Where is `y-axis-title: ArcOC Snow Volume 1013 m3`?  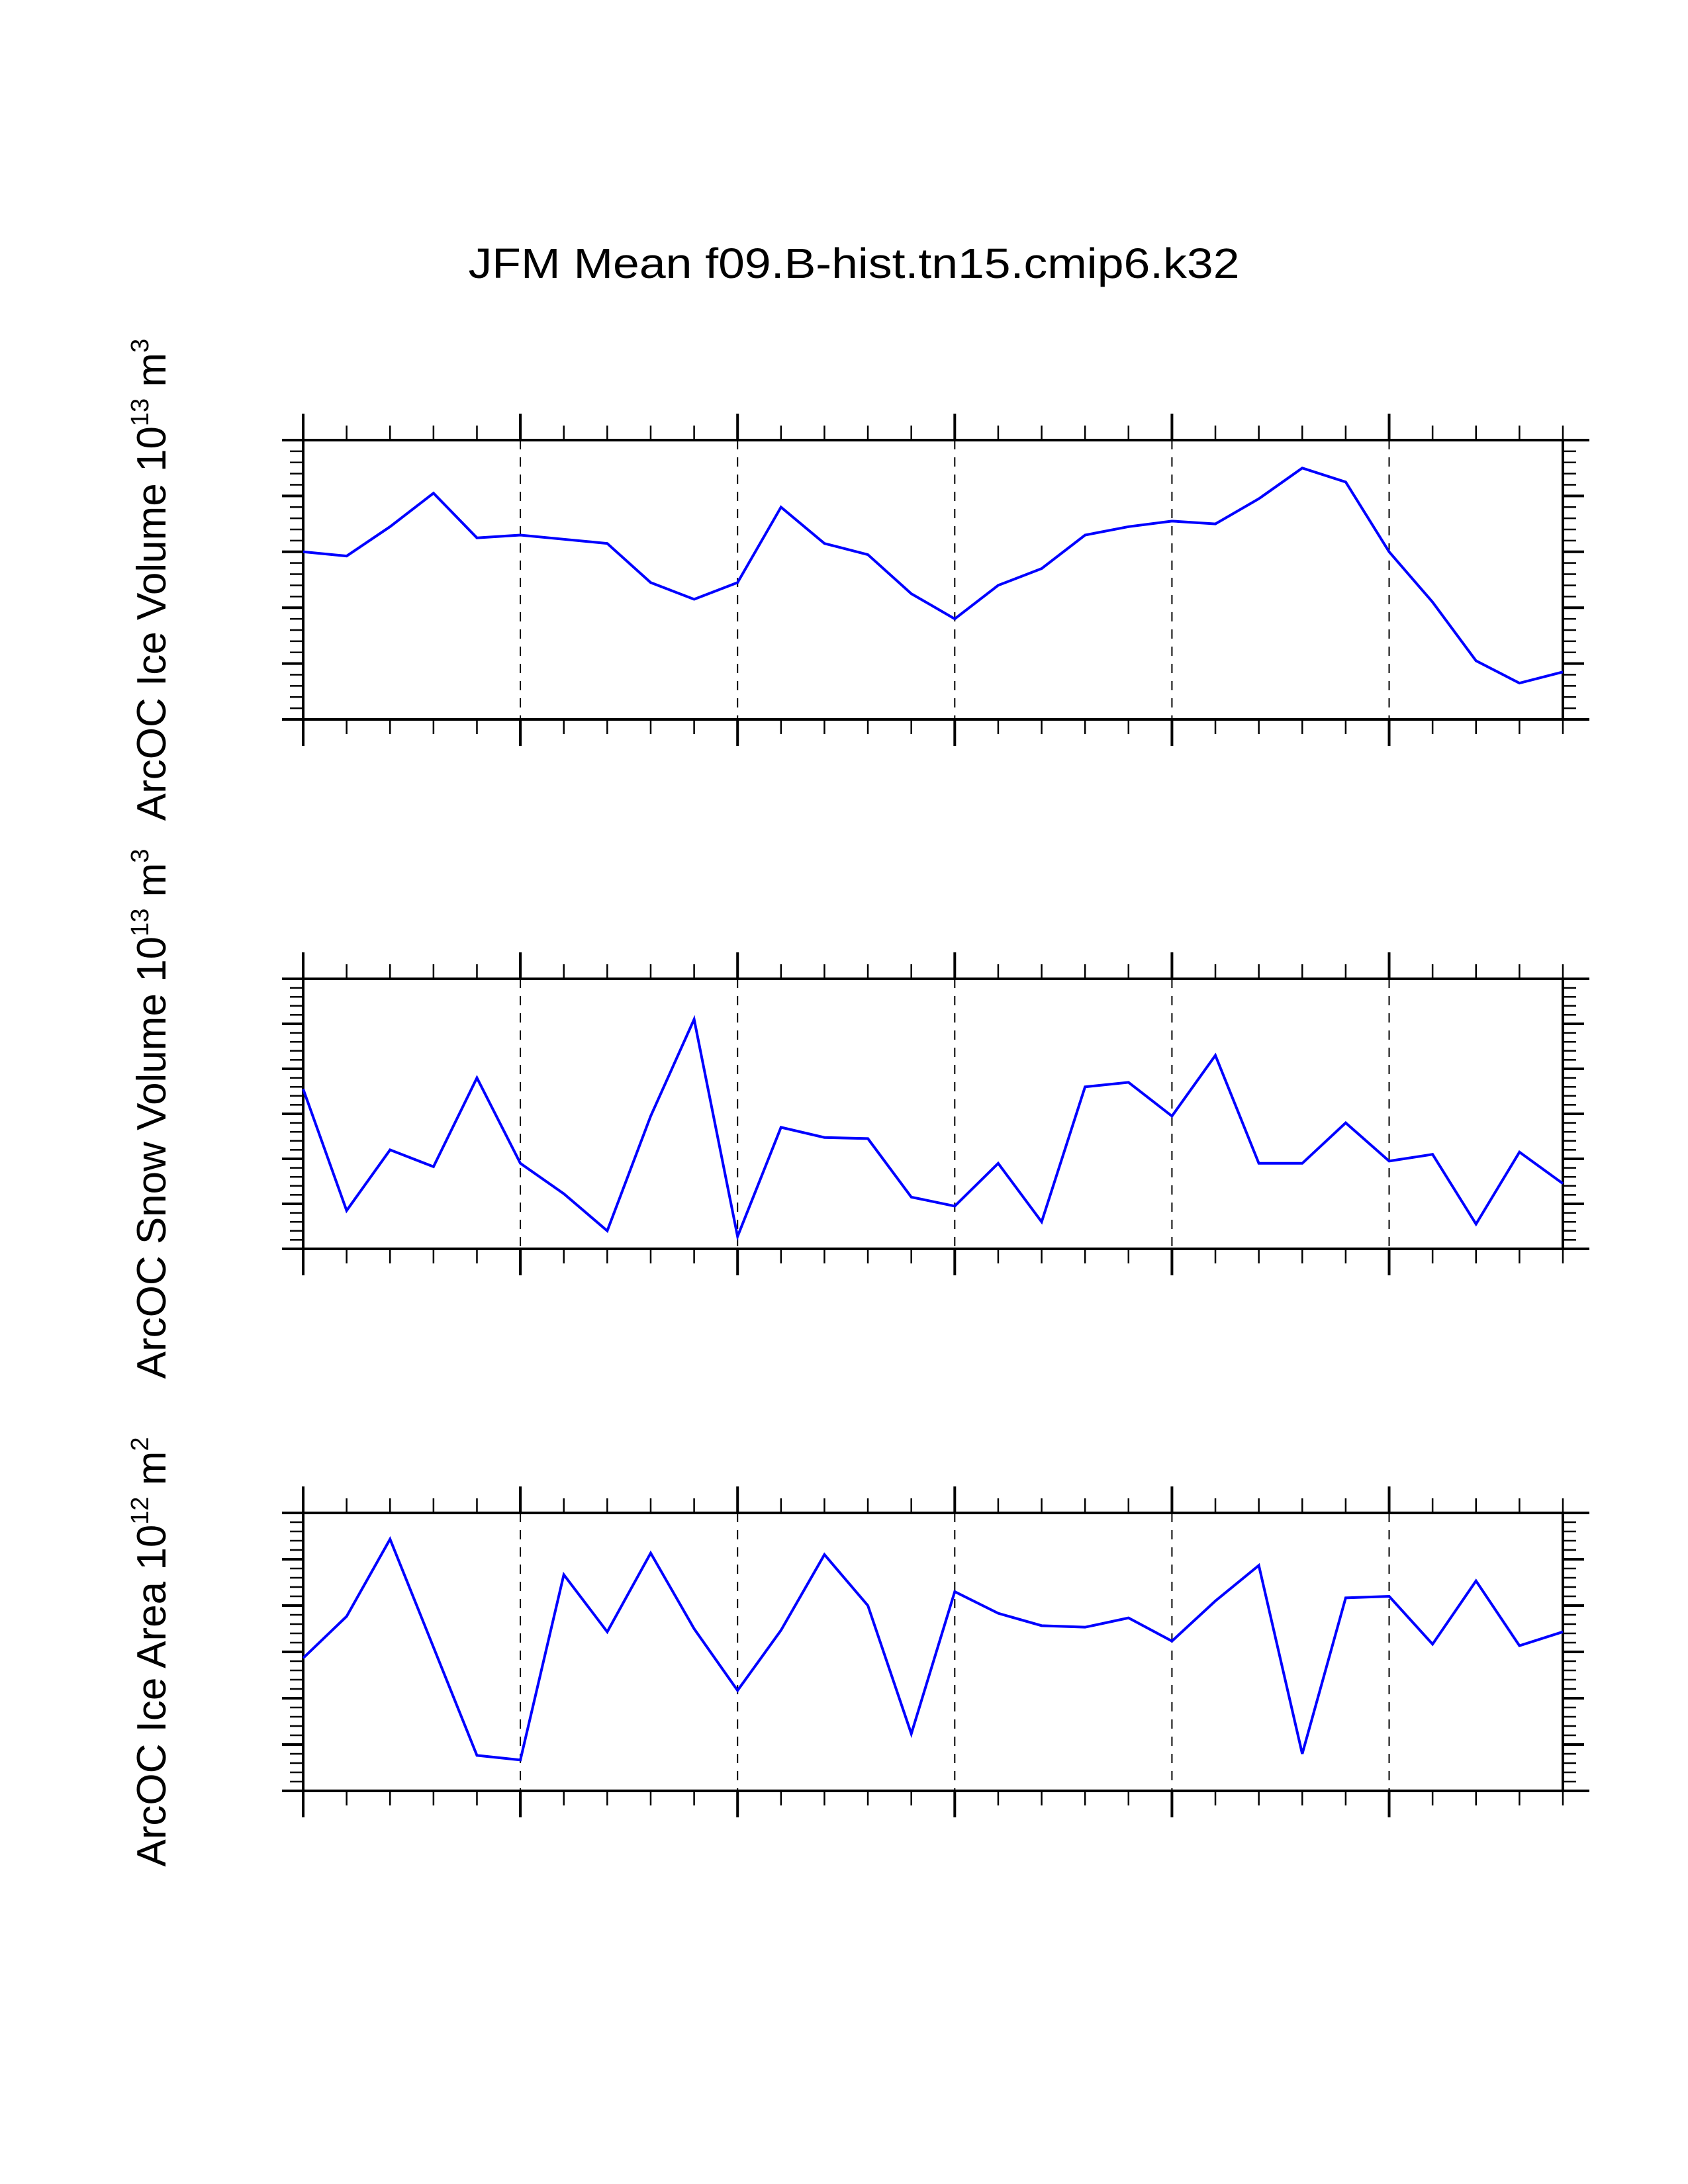 y-axis-title: ArcOC Snow Volume 1013 m3 is located at coordinates (150, 1114).